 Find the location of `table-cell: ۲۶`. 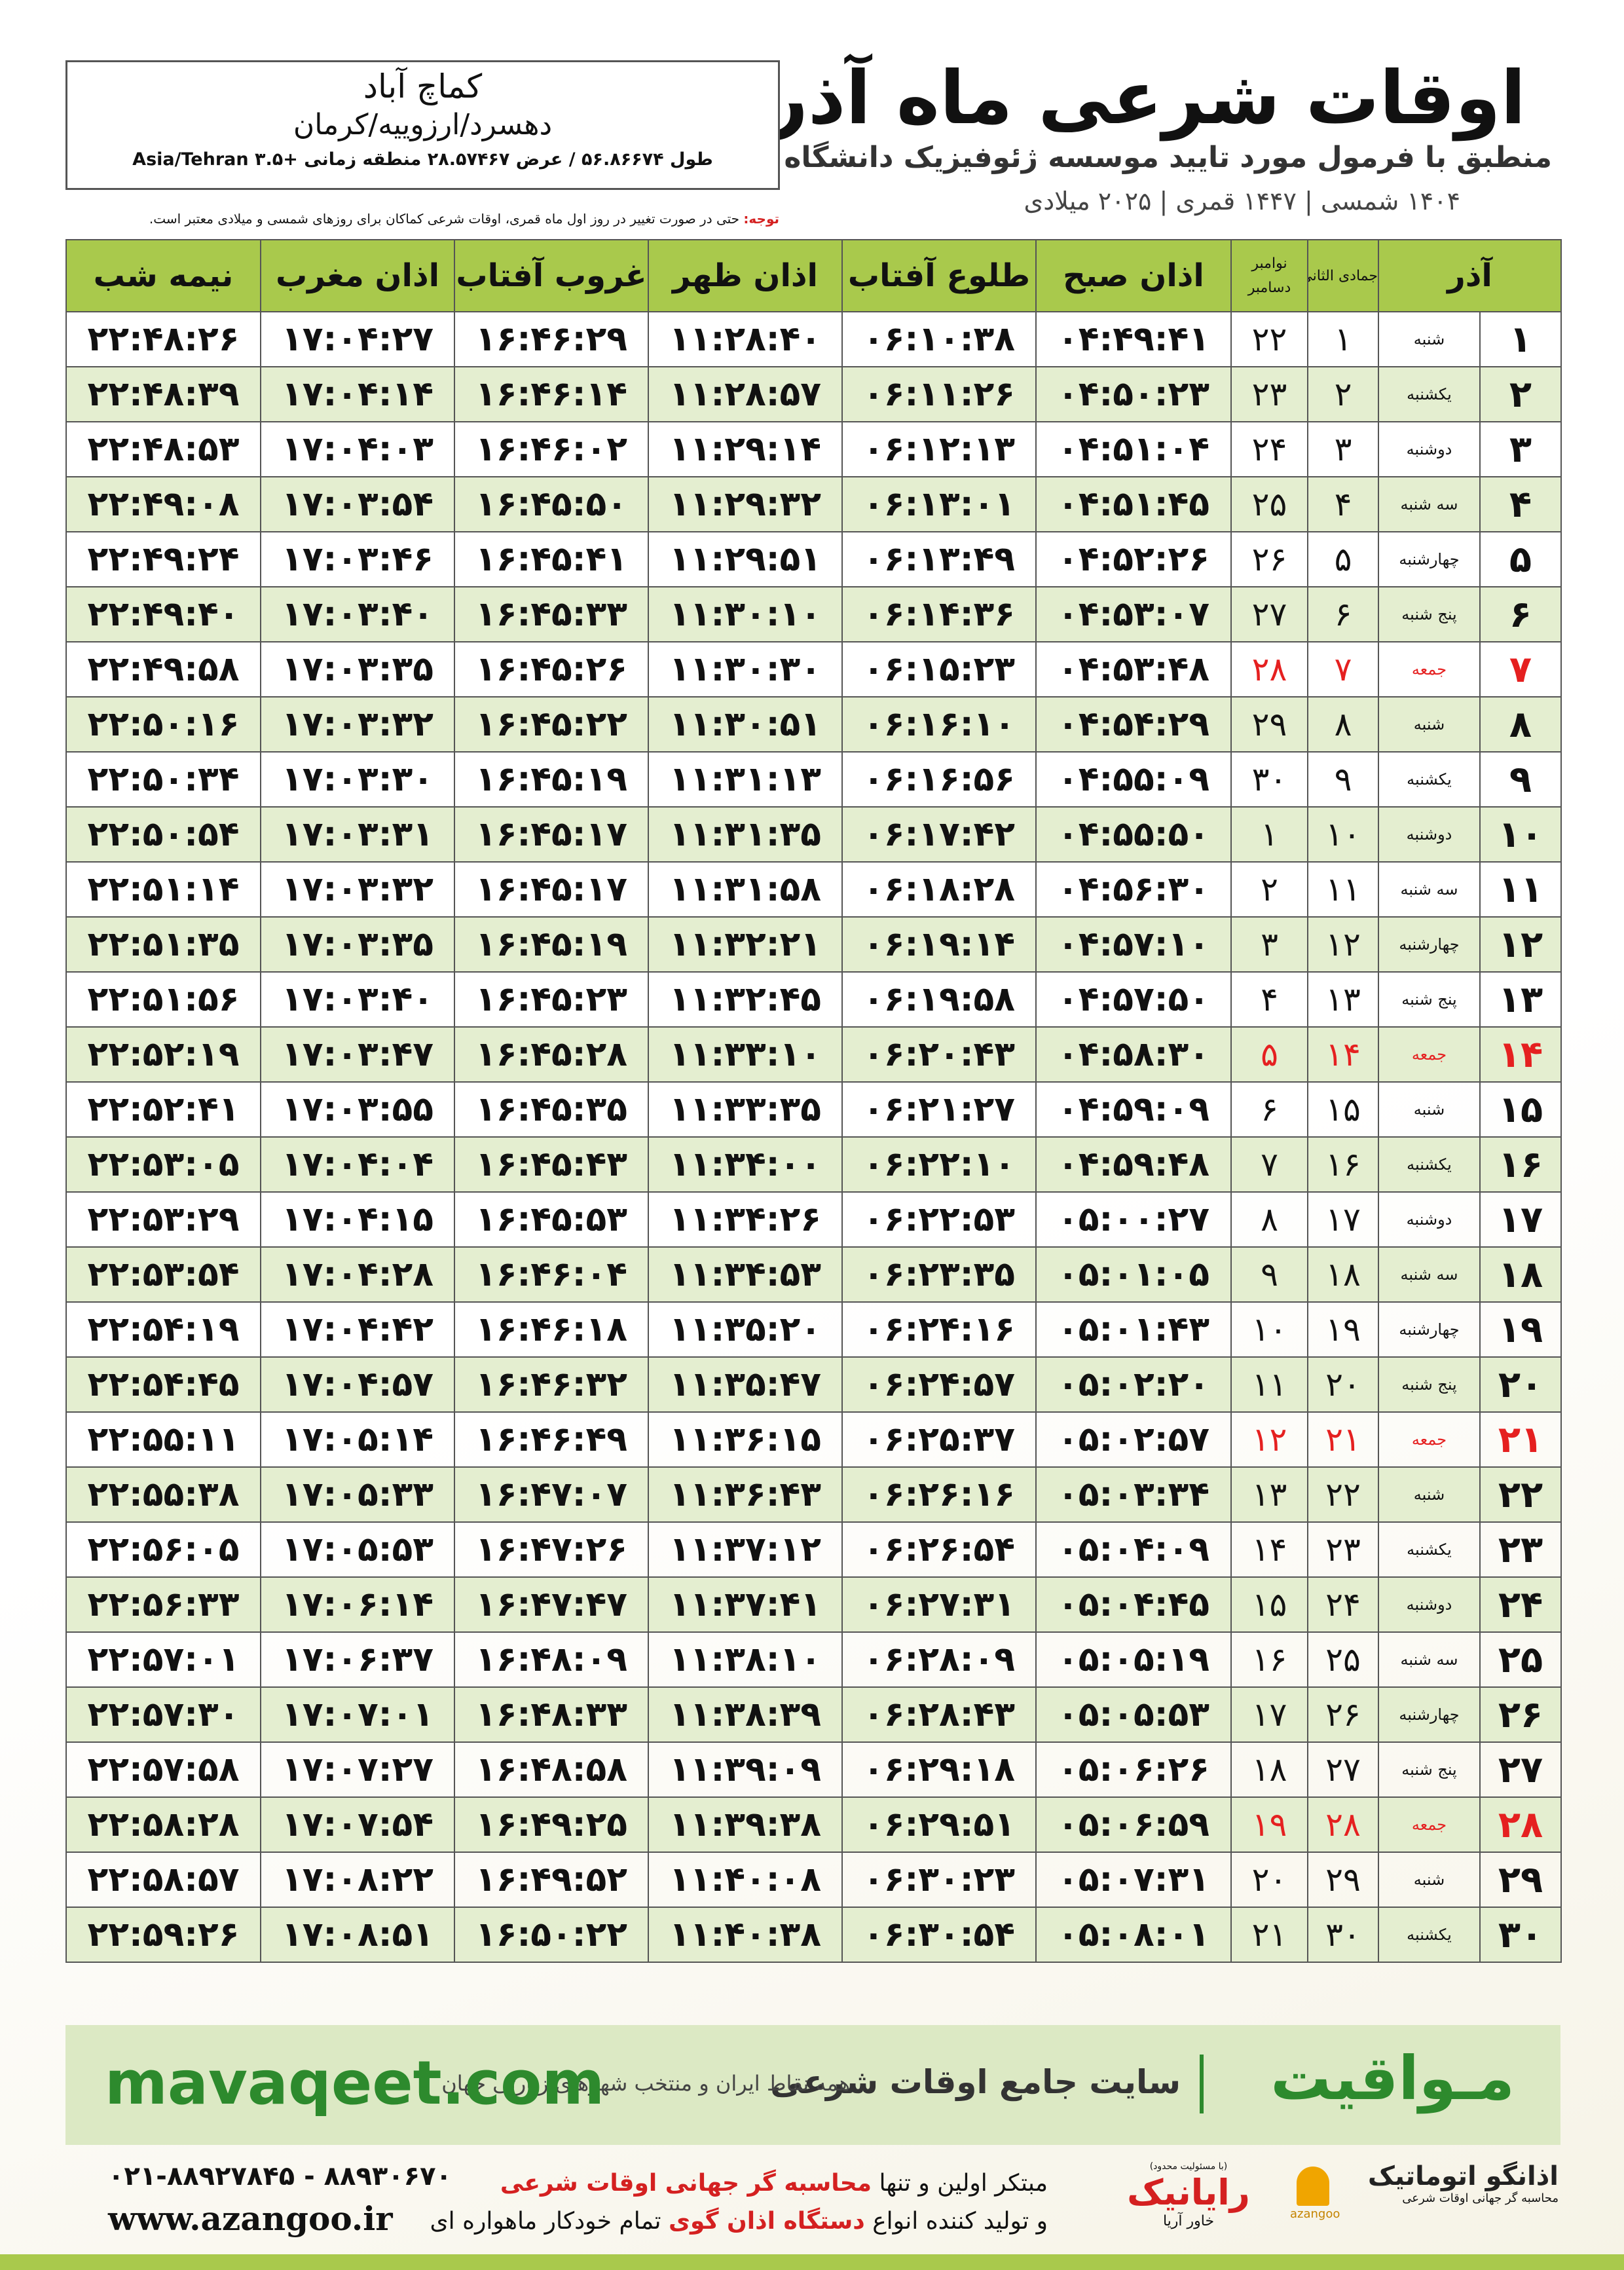

table-cell: ۲۶ is located at coordinates (1269, 559).